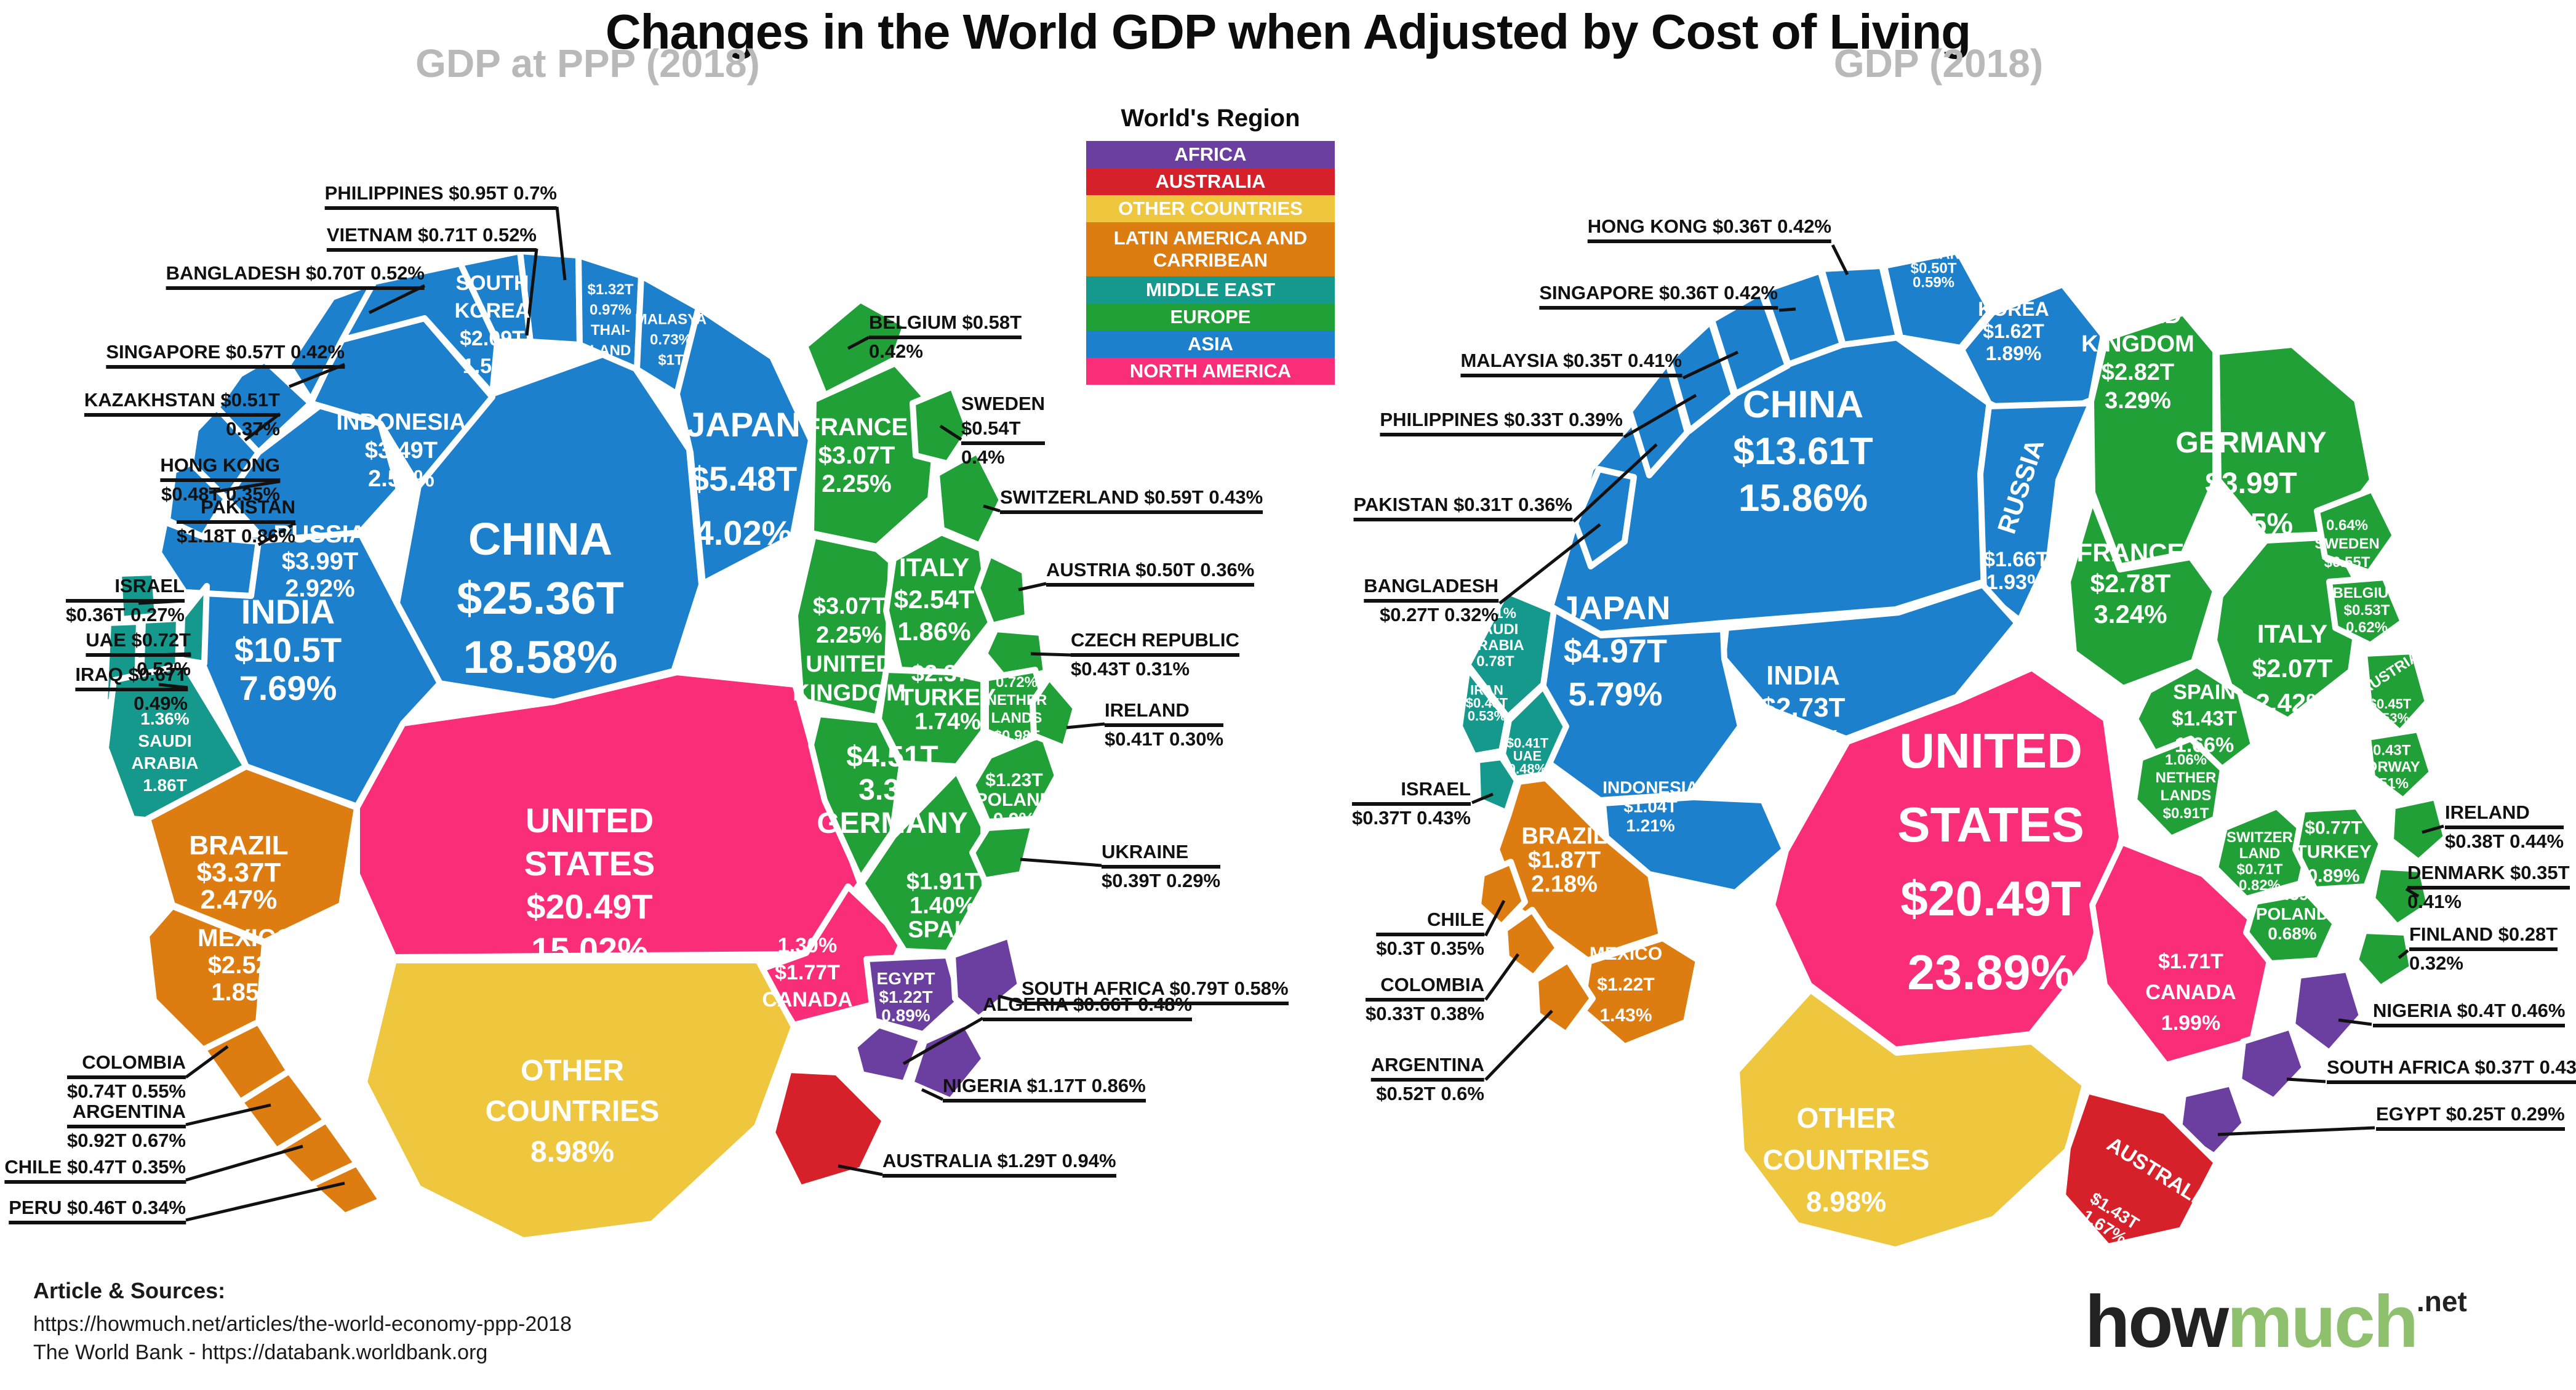 This screenshot has height=1390, width=2576. What do you see at coordinates (2186, 795) in the screenshot?
I see `cell-label-line: LANDS` at bounding box center [2186, 795].